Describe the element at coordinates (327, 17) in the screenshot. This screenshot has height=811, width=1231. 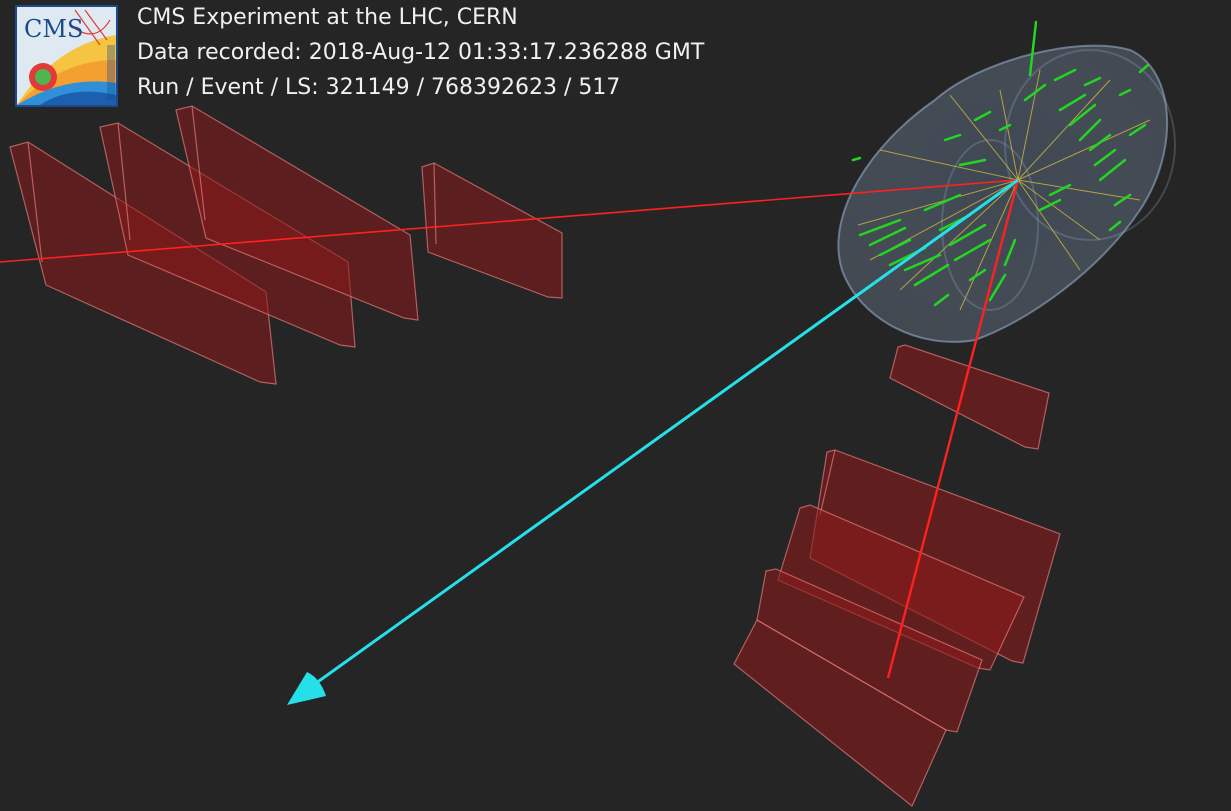
I see `event-title: CMS Experiment at the LHC, CERN` at that location.